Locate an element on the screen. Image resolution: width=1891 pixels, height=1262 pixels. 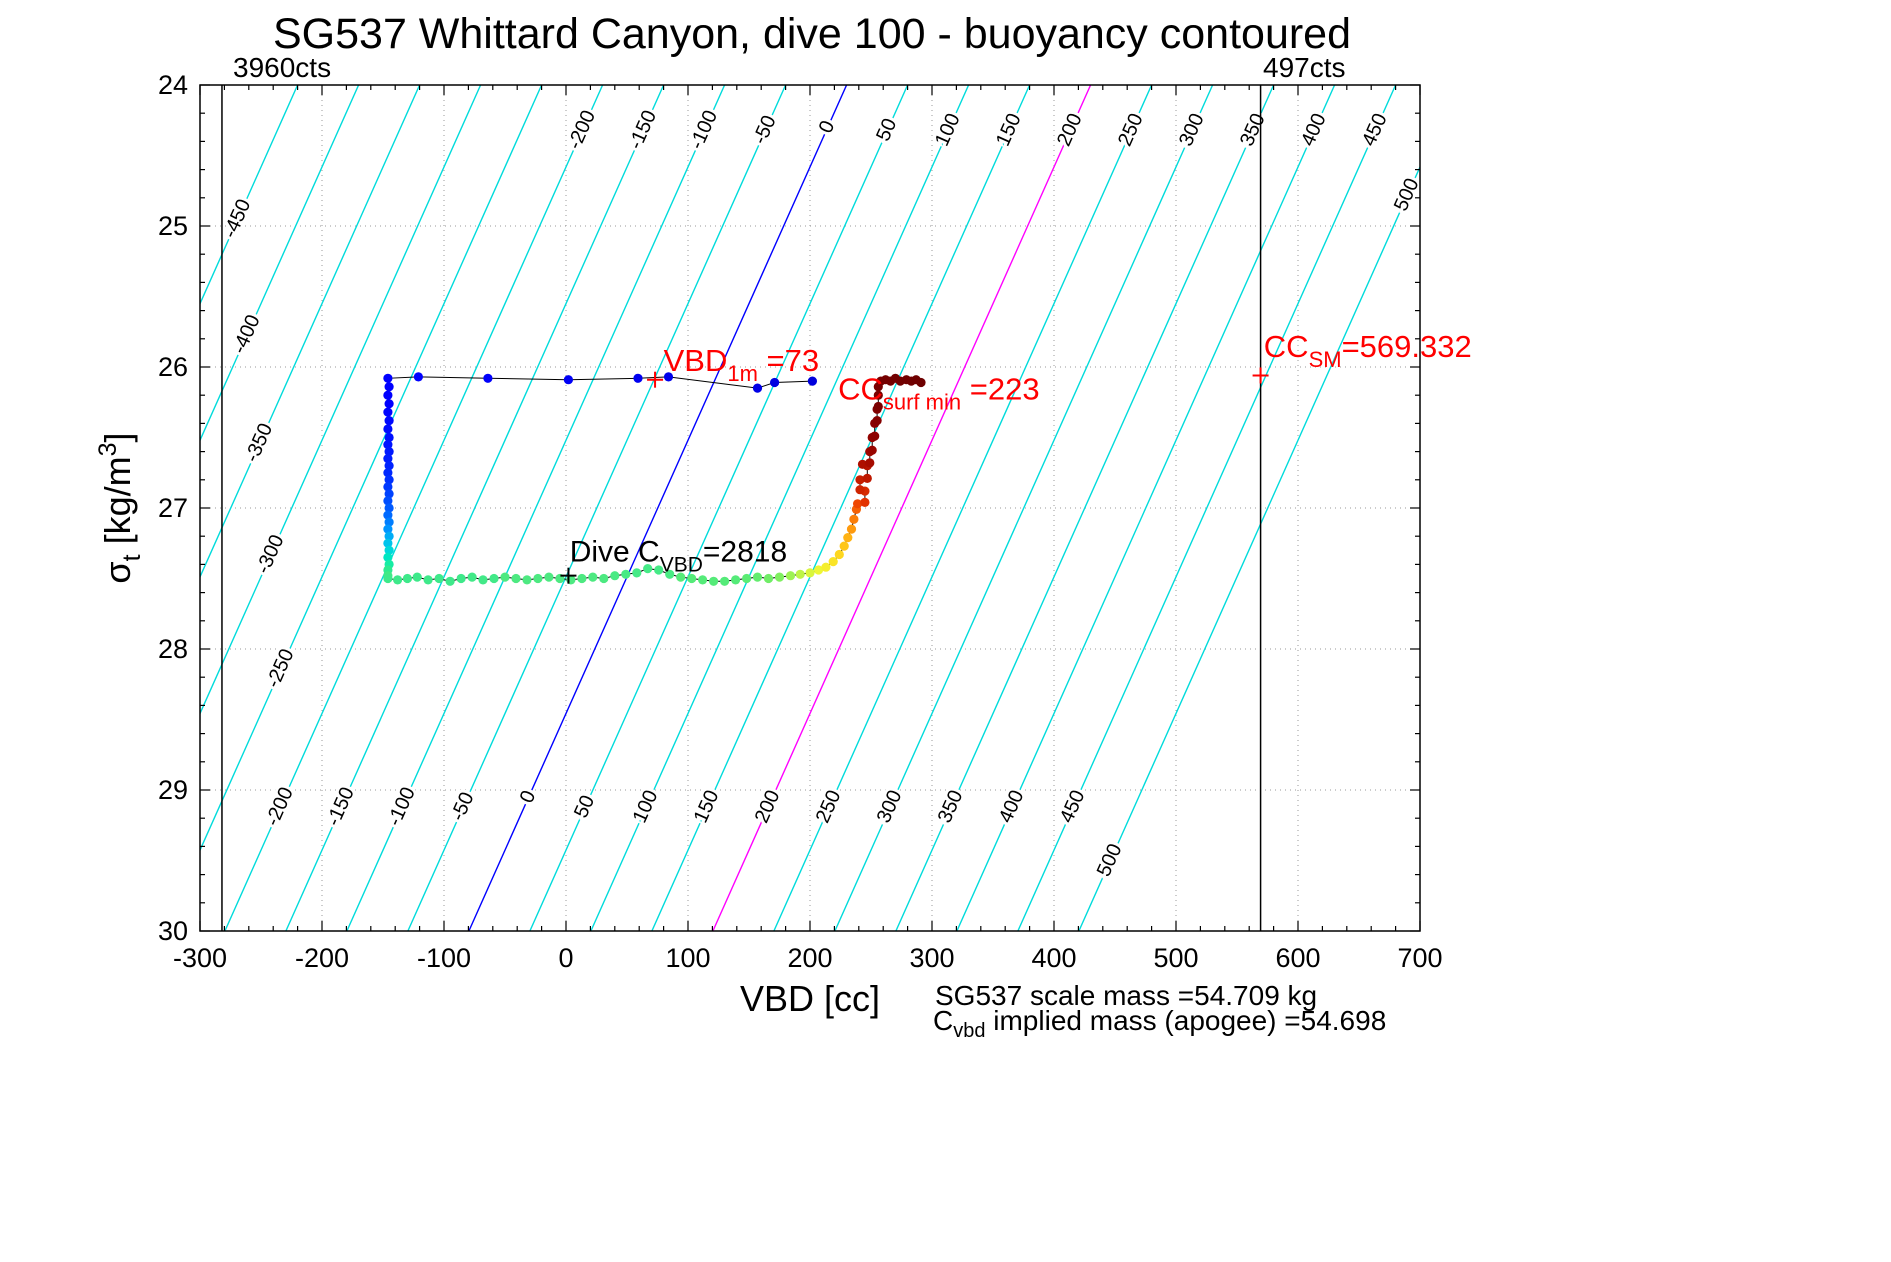
svg-text: 350 is located at coordinates (1253, 129).